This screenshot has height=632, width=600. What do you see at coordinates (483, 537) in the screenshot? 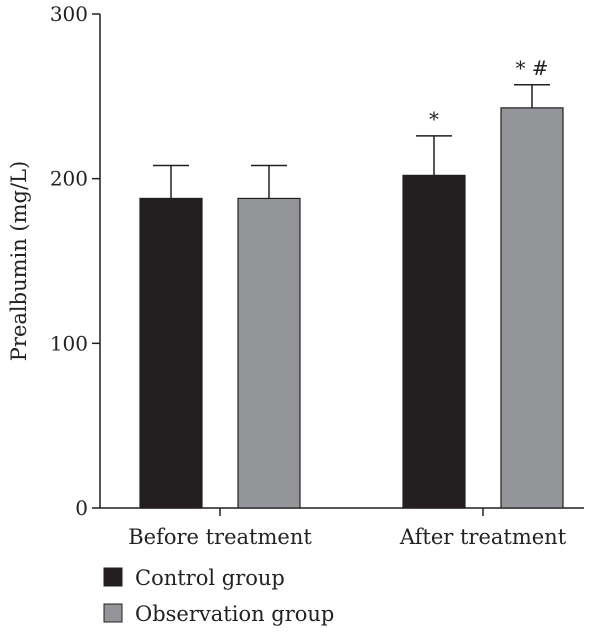
I see `x-category-label: After treatment` at bounding box center [483, 537].